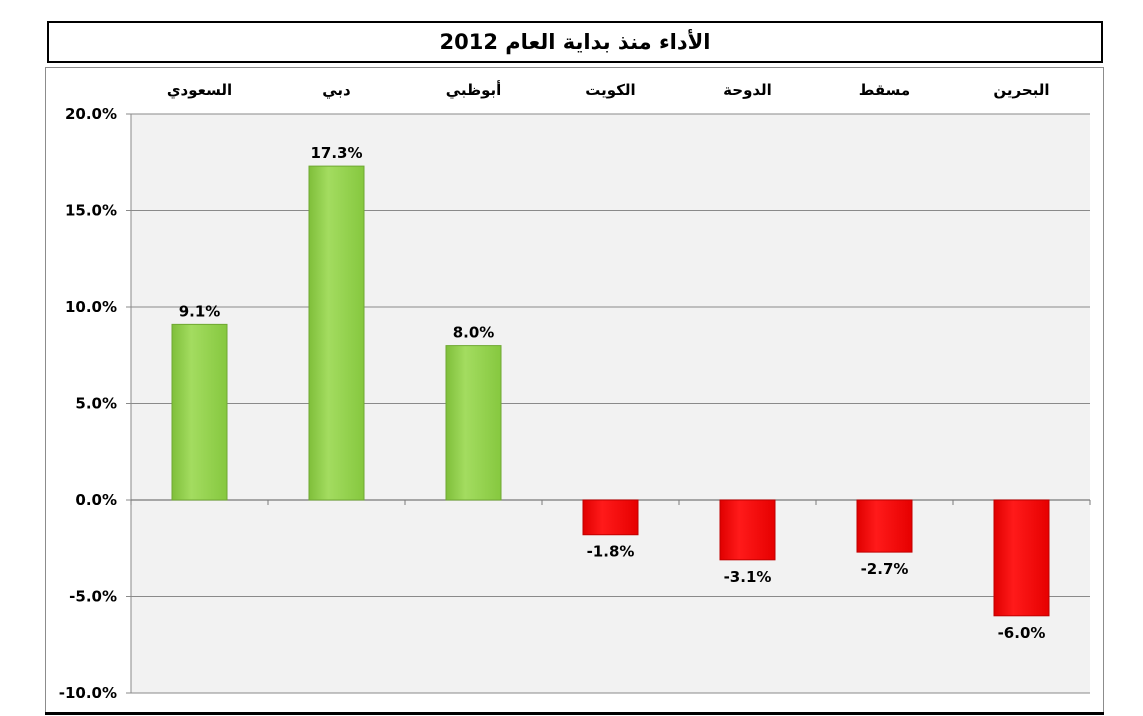 The width and height of the screenshot is (1143, 716). What do you see at coordinates (884, 90) in the screenshot?
I see `category-label: مسقط` at bounding box center [884, 90].